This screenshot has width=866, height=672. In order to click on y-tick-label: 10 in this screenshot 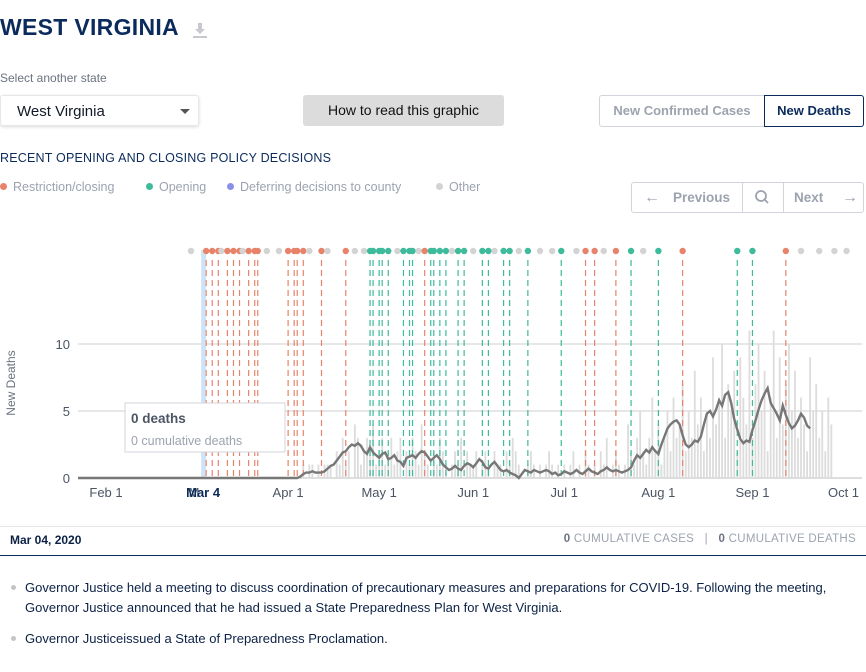, I will do `click(63, 344)`.